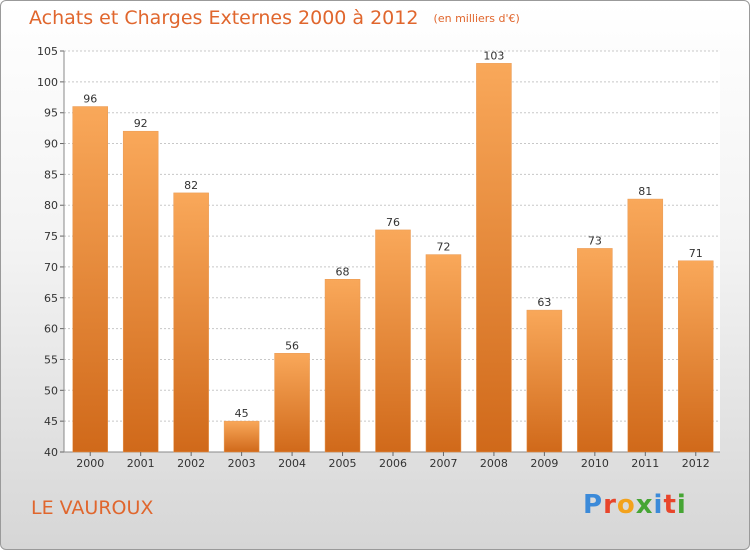  I want to click on proxiti-logo: Proxiti, so click(635, 505).